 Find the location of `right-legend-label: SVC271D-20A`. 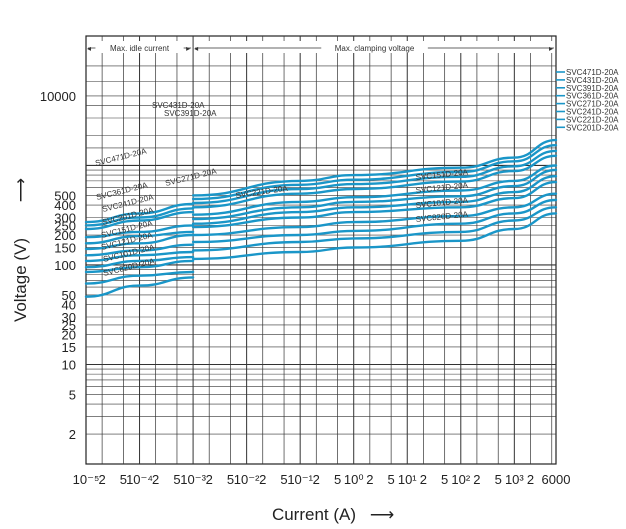

right-legend-label: SVC271D-20A is located at coordinates (592, 104).